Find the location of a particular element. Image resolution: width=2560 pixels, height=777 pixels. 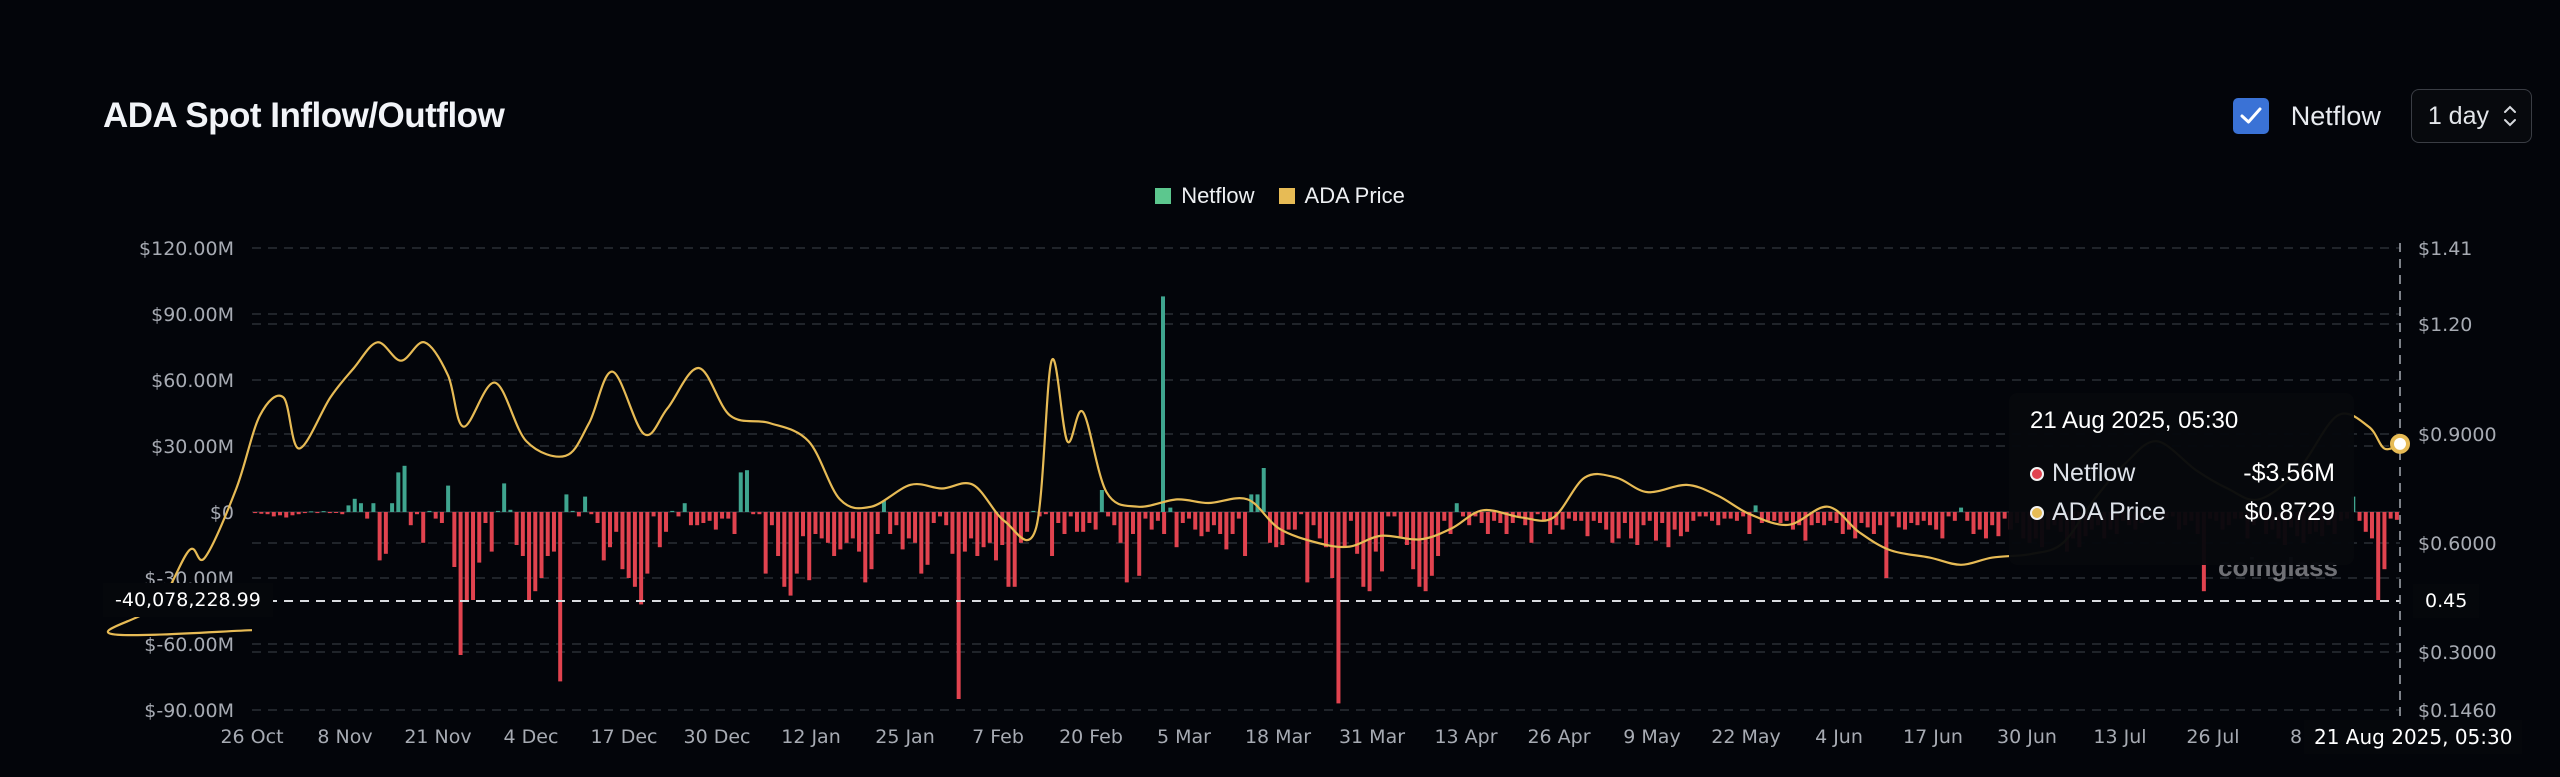

svg-text: 12 Jan is located at coordinates (811, 737).